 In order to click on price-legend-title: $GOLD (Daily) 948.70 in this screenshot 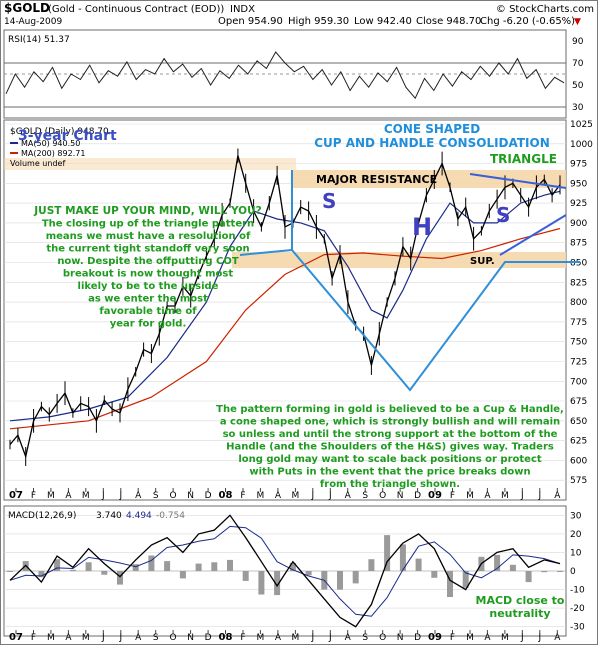, I will do `click(59, 132)`.